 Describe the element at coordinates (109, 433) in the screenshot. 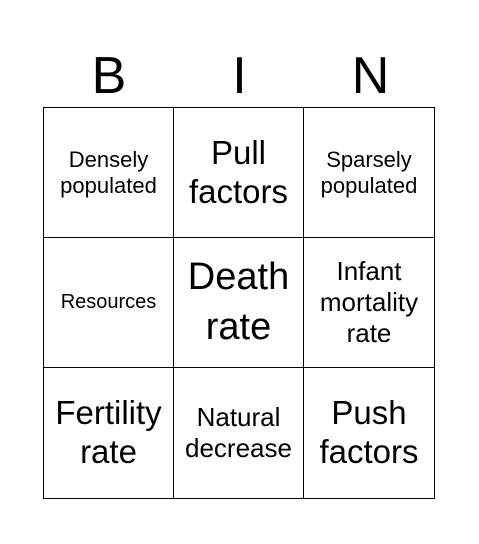

I see `bingo-cell-fertility-rate: Fertility rate` at that location.